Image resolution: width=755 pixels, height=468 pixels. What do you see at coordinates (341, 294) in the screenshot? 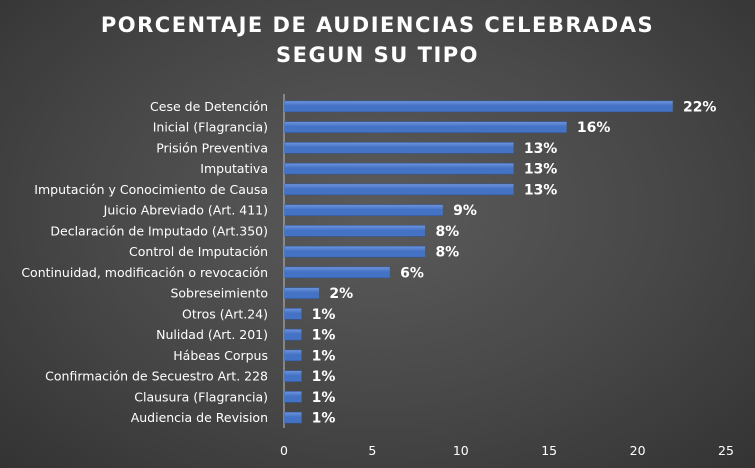
I see `data-label: 2%` at bounding box center [341, 294].